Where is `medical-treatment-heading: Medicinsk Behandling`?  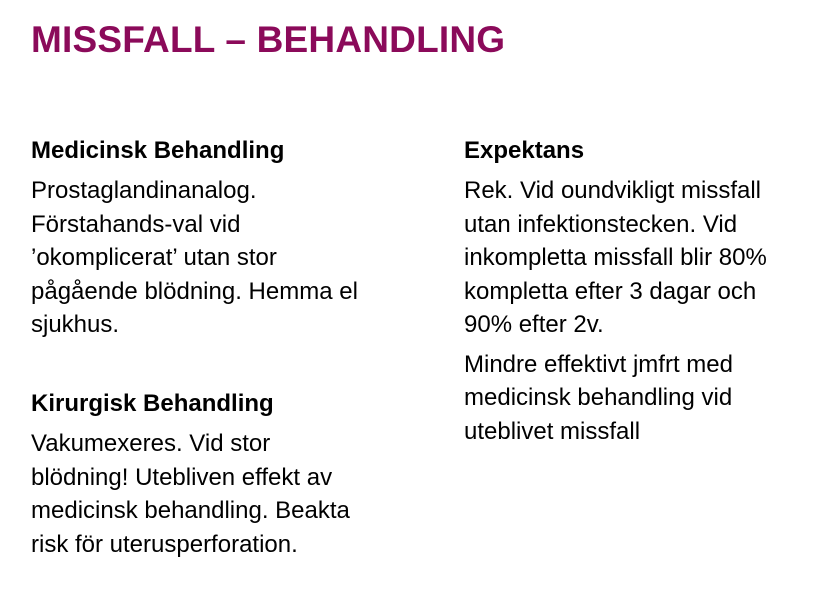
medical-treatment-heading: Medicinsk Behandling is located at coordinates (158, 150).